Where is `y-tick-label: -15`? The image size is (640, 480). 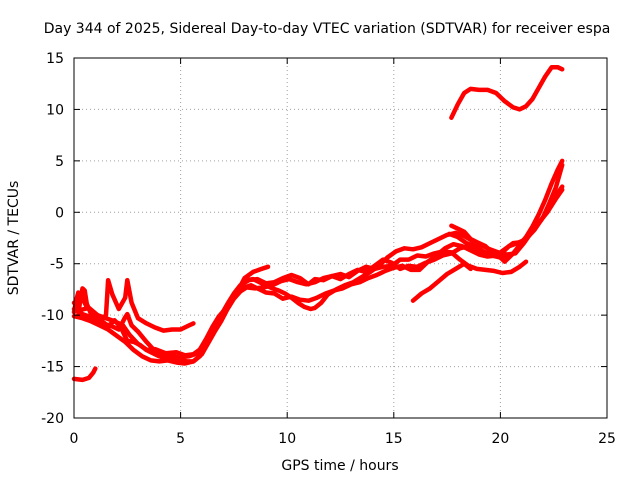
y-tick-label: -15 is located at coordinates (52, 368).